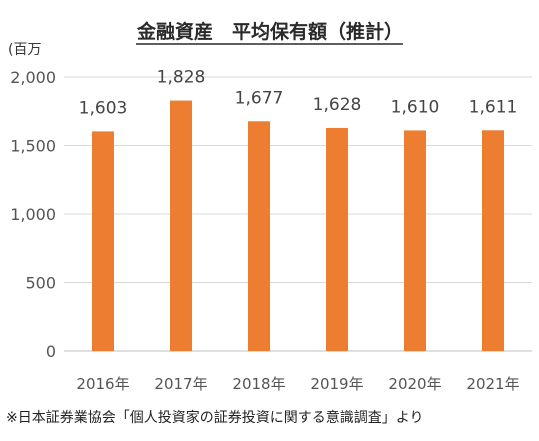 The image size is (539, 441). I want to click on x-category-label: 2016年, so click(102, 384).